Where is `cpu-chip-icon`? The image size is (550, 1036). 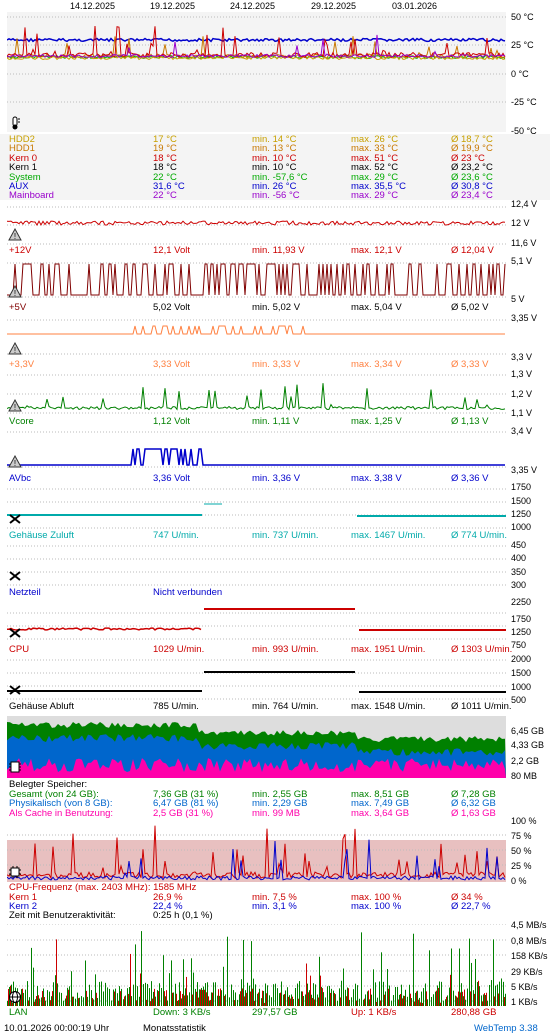
cpu-chip-icon is located at coordinates (15, 872).